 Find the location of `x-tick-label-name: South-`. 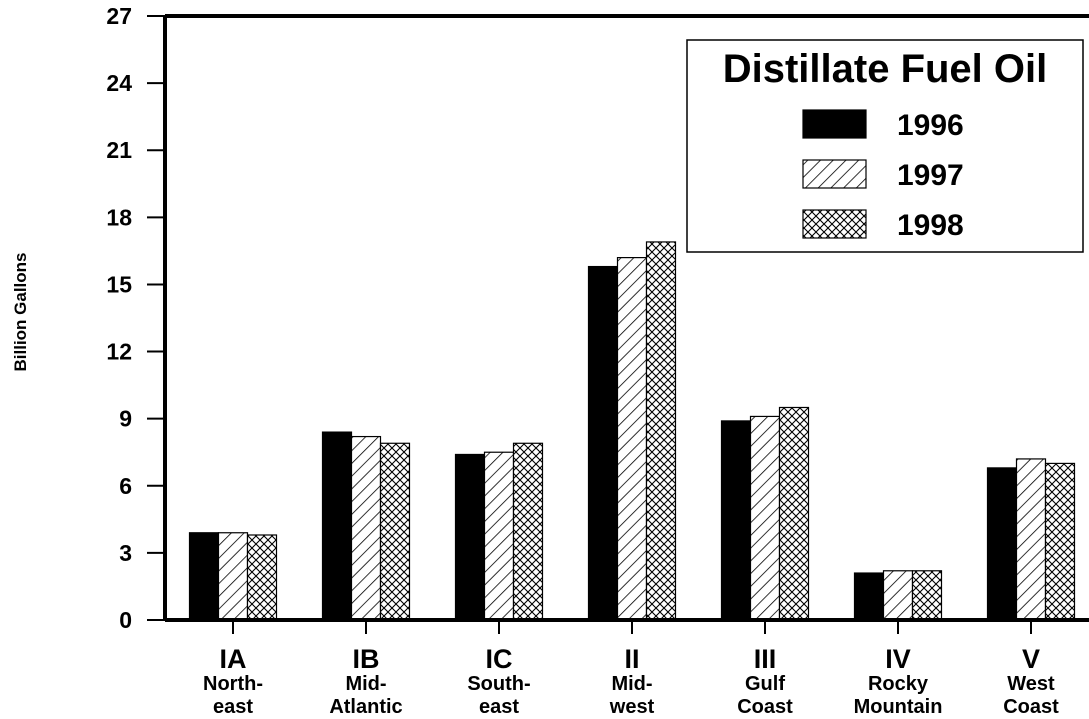

x-tick-label-name: South- is located at coordinates (498, 684).